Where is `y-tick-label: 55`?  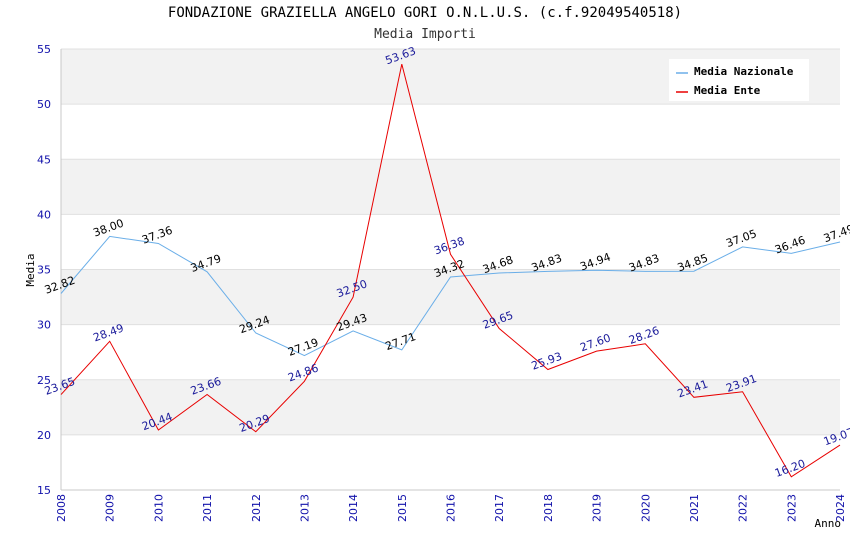 y-tick-label: 55 is located at coordinates (44, 49).